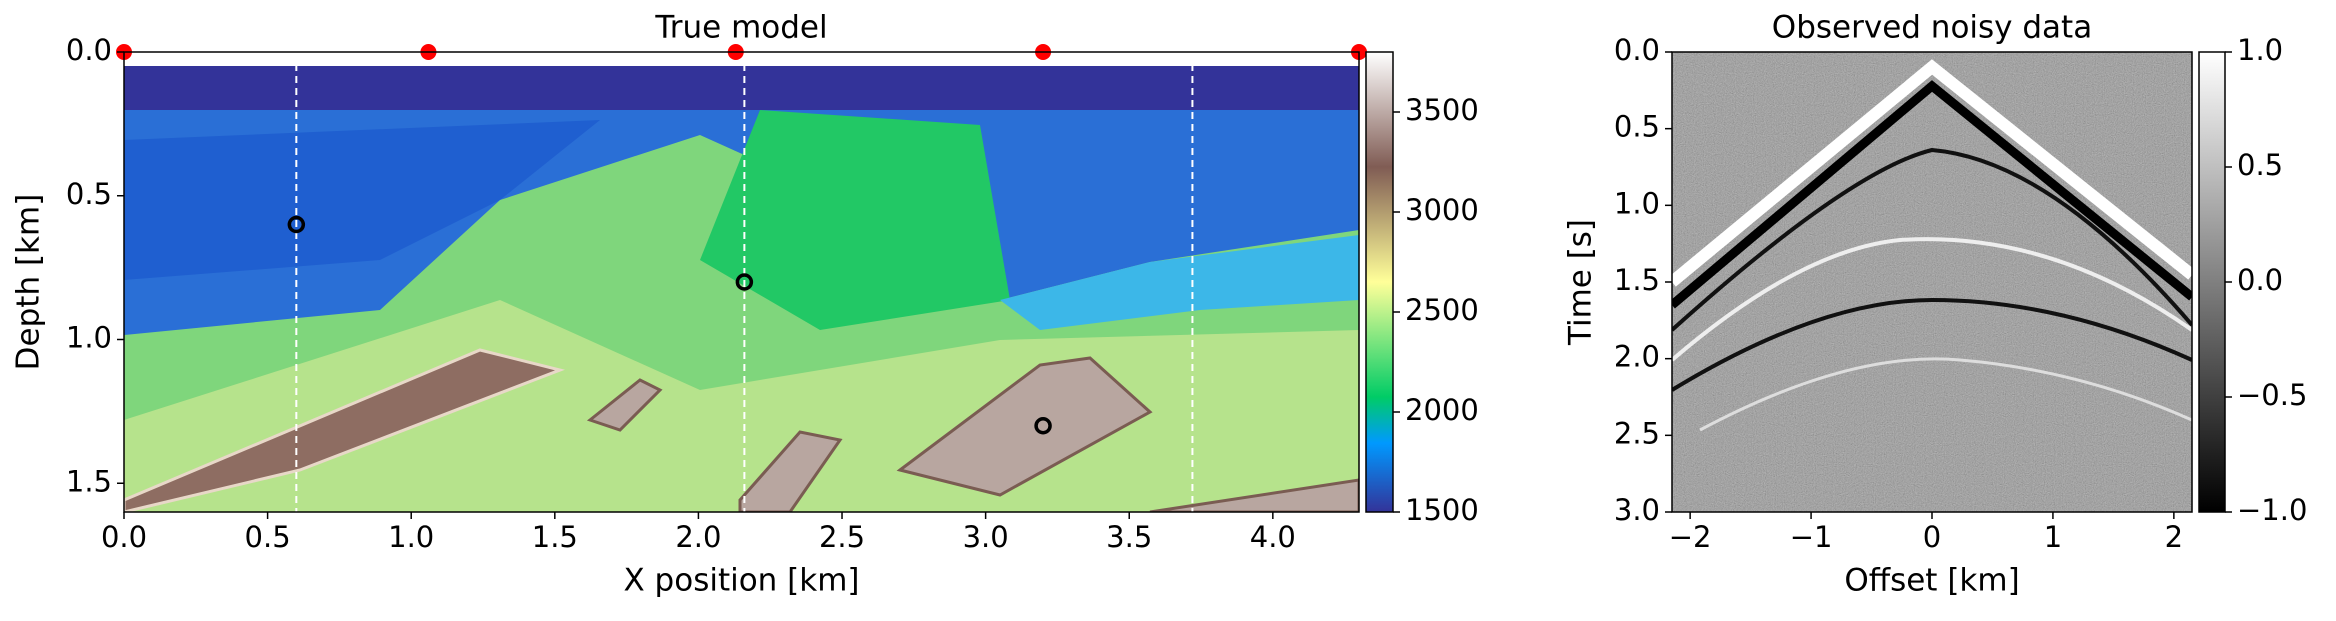 The image size is (2336, 621). What do you see at coordinates (1637, 357) in the screenshot?
I see `y-tick-label: 2.0` at bounding box center [1637, 357].